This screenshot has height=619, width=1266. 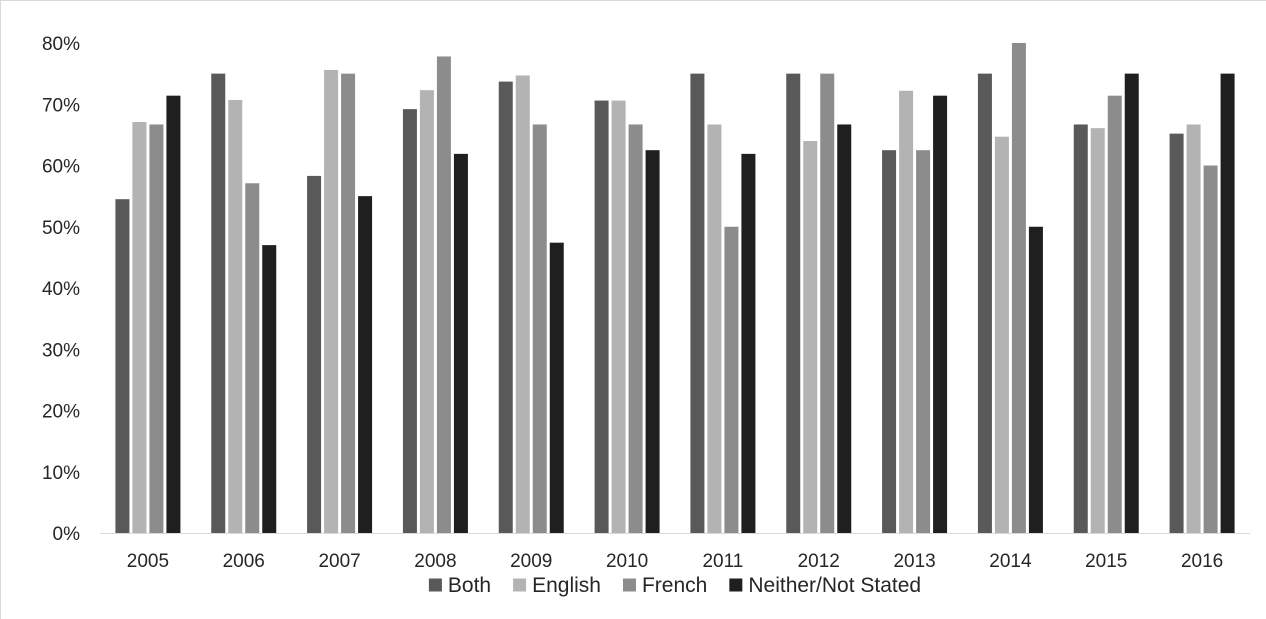 What do you see at coordinates (844, 329) in the screenshot?
I see `bar-neither-not-stated-2012` at bounding box center [844, 329].